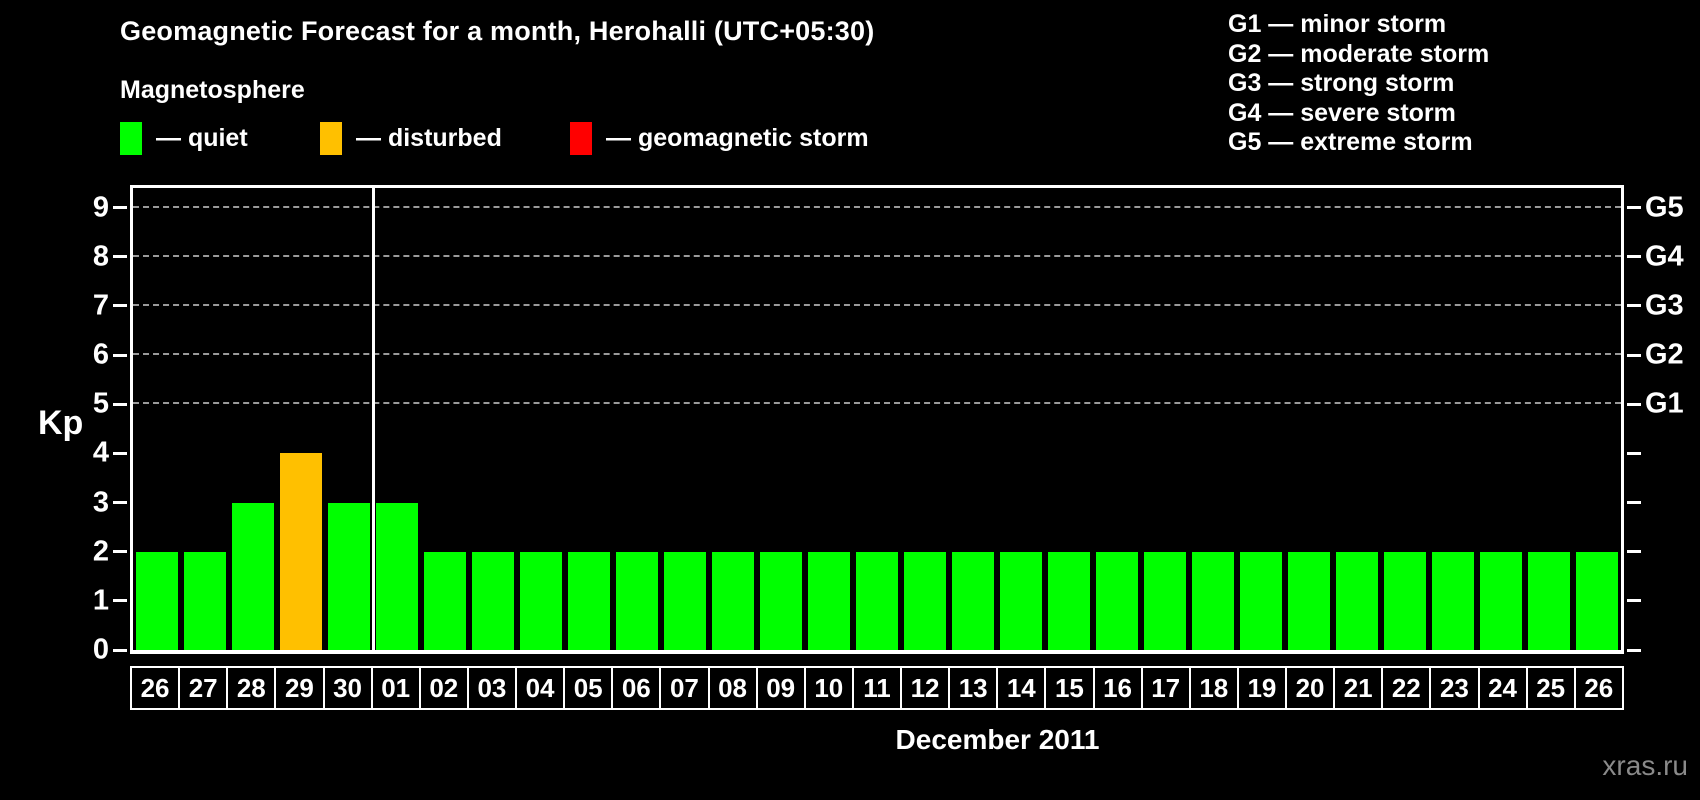  I want to click on day-label-cell: 07, so click(683, 688).